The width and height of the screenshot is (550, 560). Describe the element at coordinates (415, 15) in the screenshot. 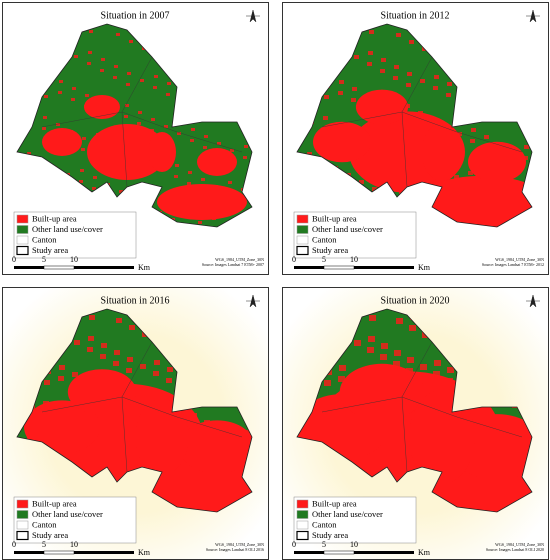

I see `panel-title: Situation in 2012` at that location.